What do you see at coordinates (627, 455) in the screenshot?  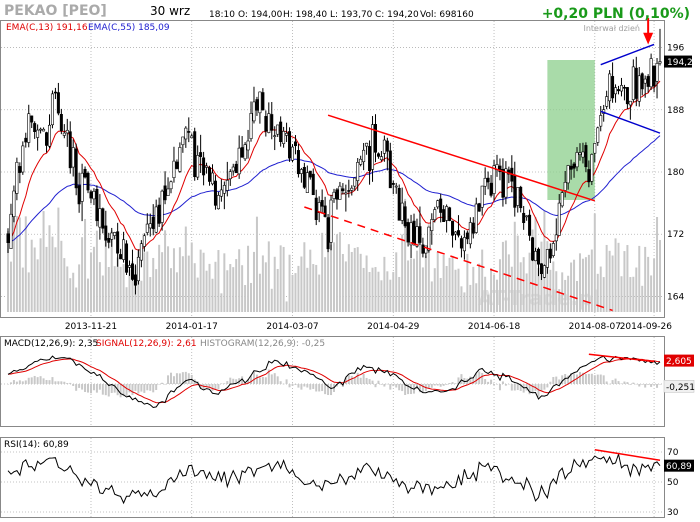 I see `rsi-divergence-line` at bounding box center [627, 455].